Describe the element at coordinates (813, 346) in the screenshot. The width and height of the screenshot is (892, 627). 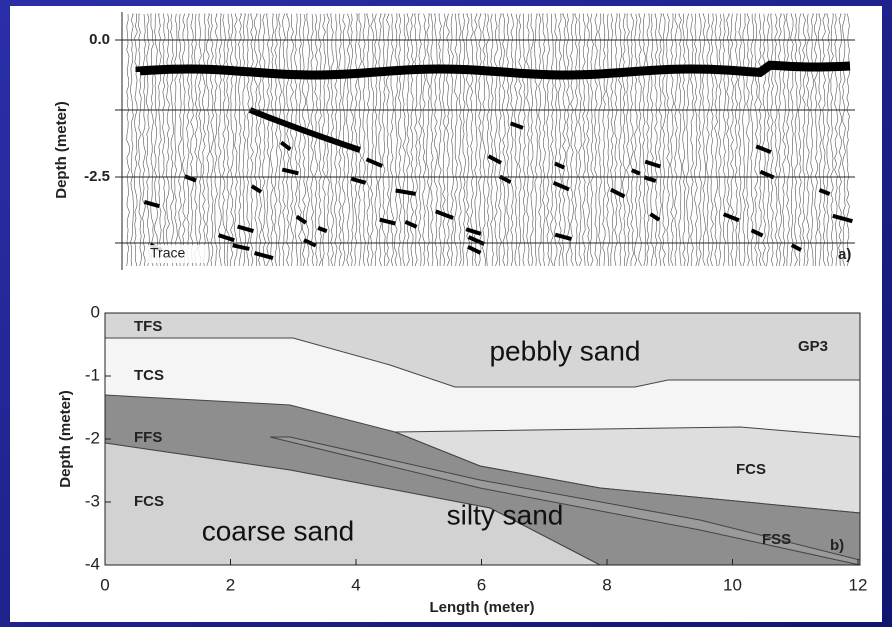
I see `region-label: GP3` at that location.